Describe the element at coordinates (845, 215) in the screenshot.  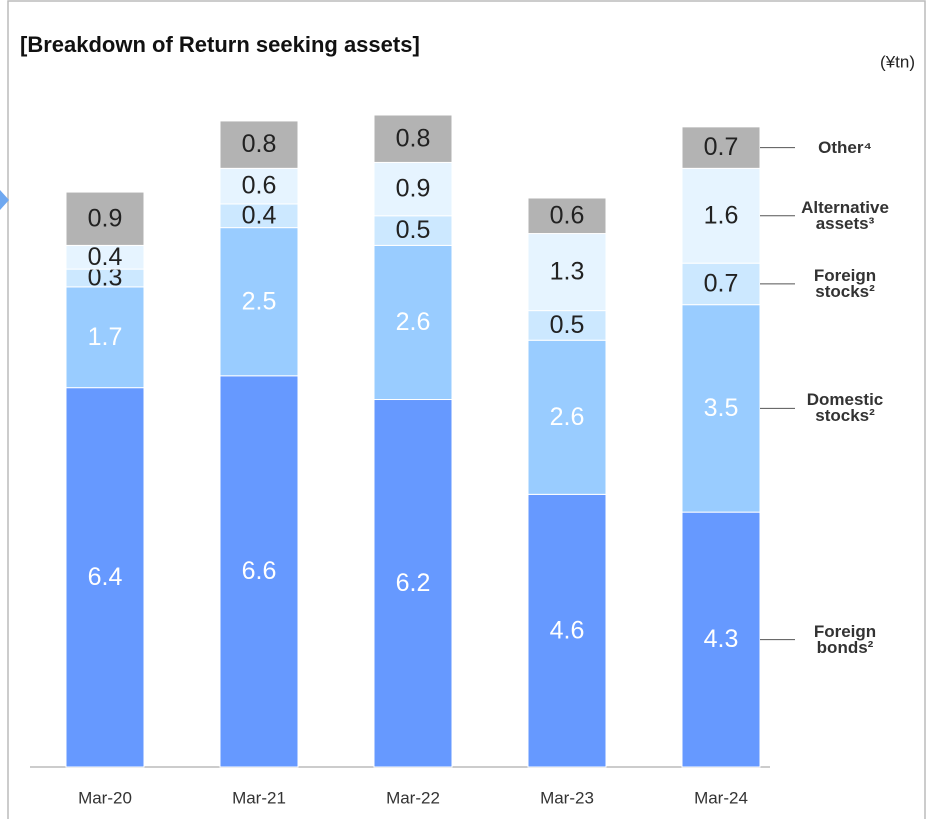
I see `legend-label: Alternative assets³` at that location.